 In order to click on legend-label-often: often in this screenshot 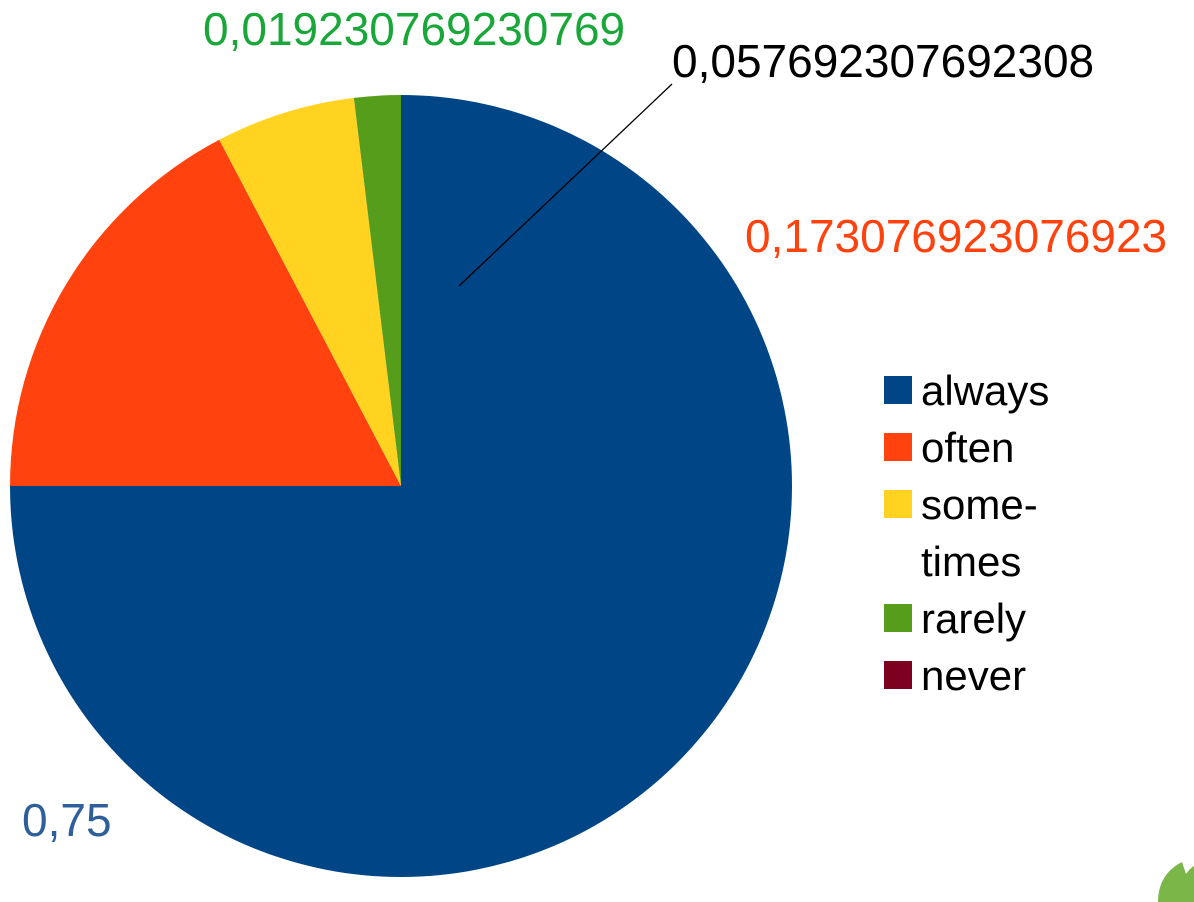, I will do `click(967, 447)`.